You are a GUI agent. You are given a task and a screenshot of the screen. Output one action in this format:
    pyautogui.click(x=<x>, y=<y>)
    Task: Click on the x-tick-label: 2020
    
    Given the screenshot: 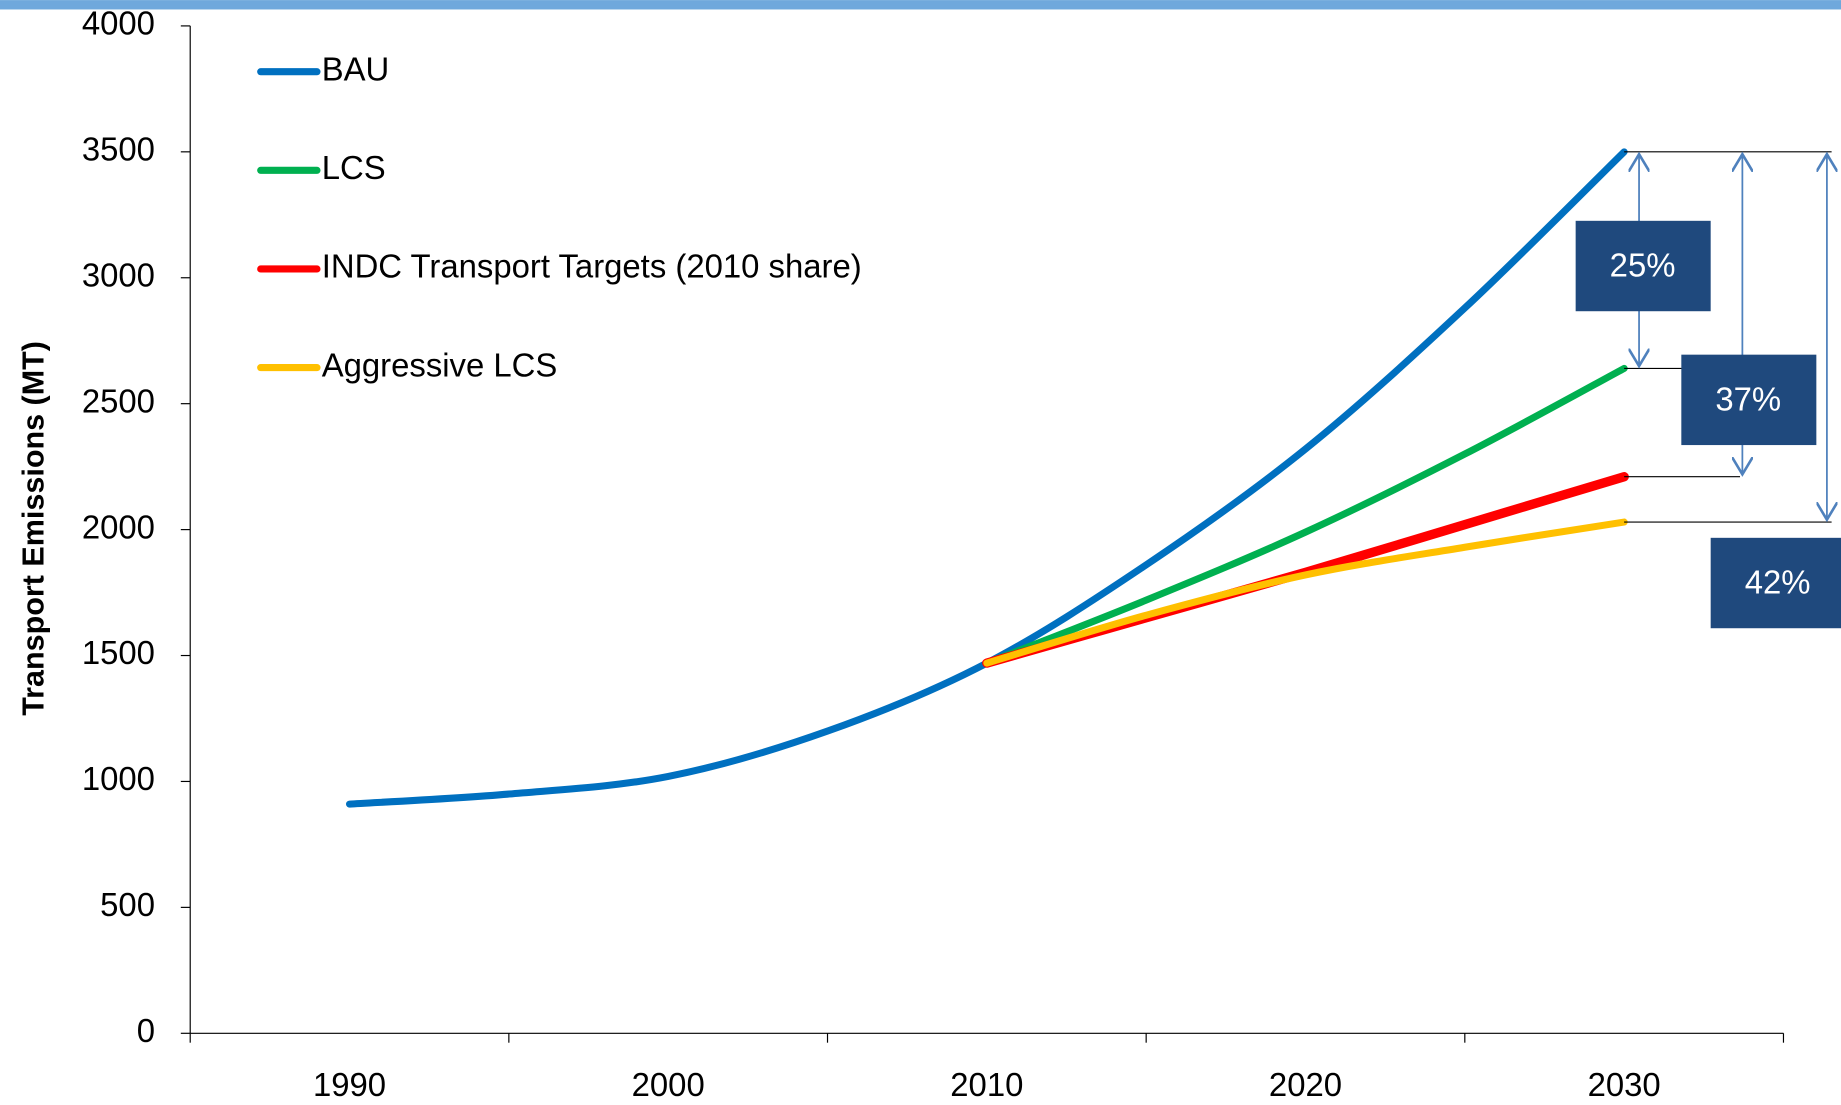 What is the action you would take?
    pyautogui.click(x=1305, y=1084)
    